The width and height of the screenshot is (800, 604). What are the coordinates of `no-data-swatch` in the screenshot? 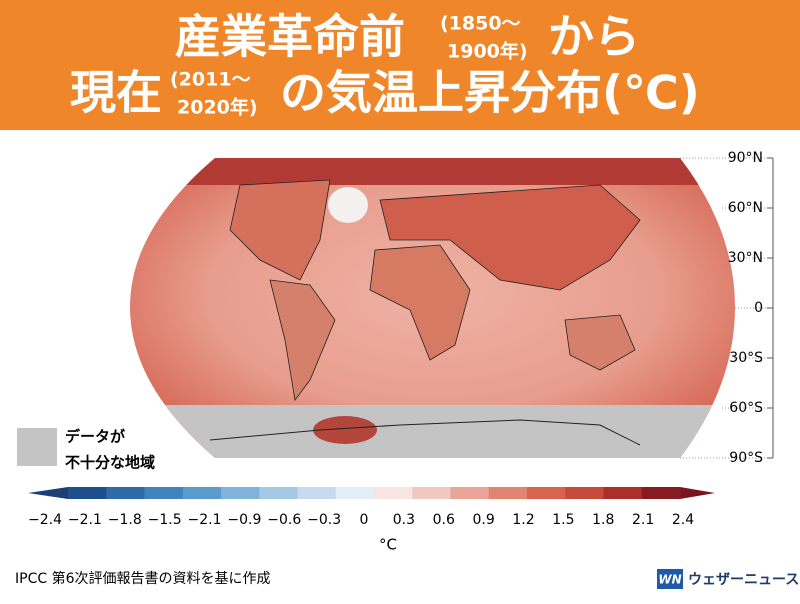 It's located at (37, 447).